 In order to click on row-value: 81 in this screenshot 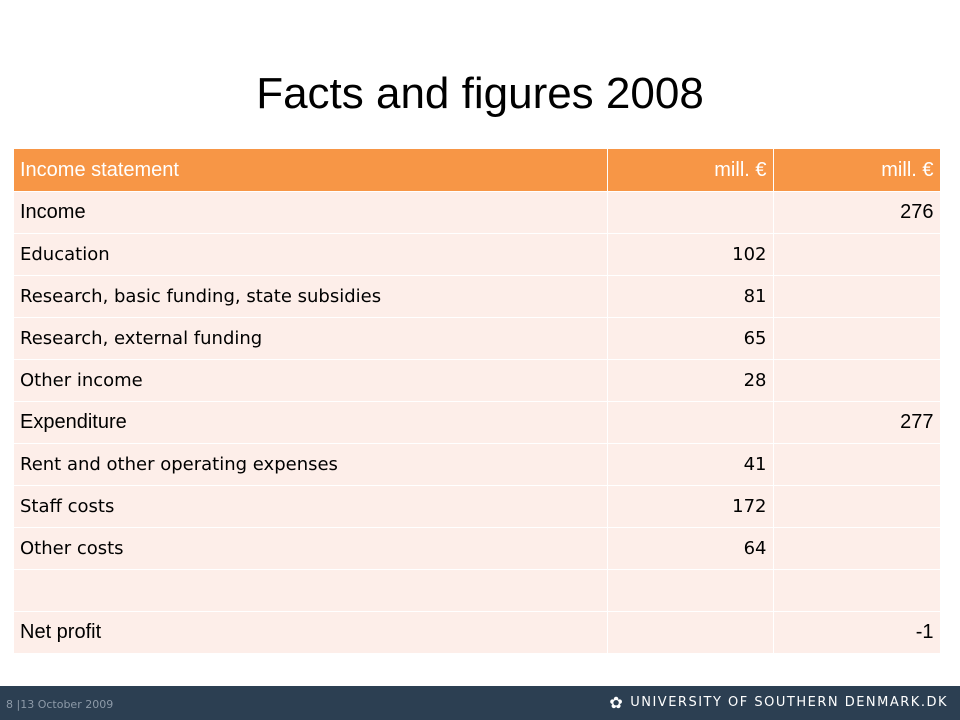, I will do `click(690, 296)`.